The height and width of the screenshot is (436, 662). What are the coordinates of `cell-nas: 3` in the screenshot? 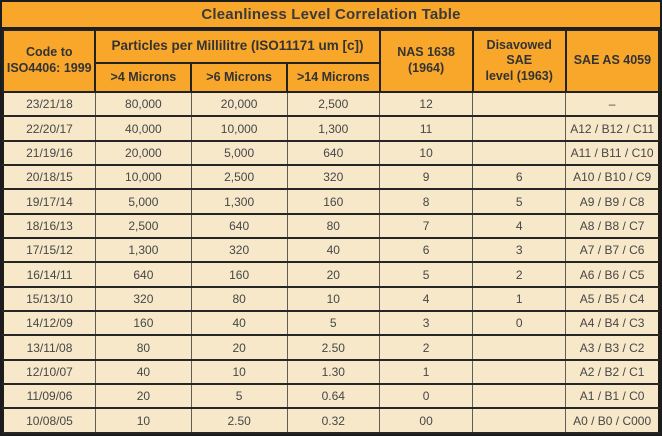 It's located at (426, 323).